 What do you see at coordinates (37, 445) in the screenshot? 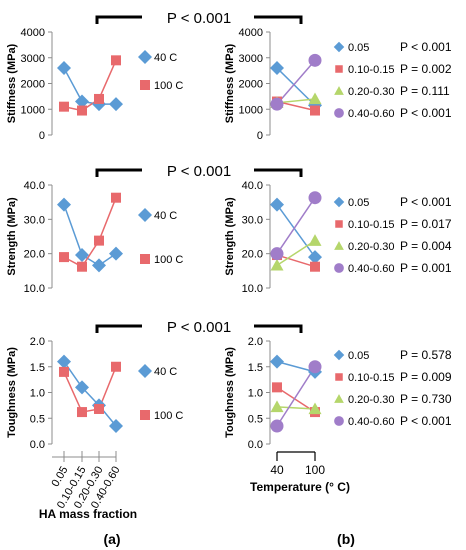
I see `y-tick-label: 0.0` at bounding box center [37, 445].